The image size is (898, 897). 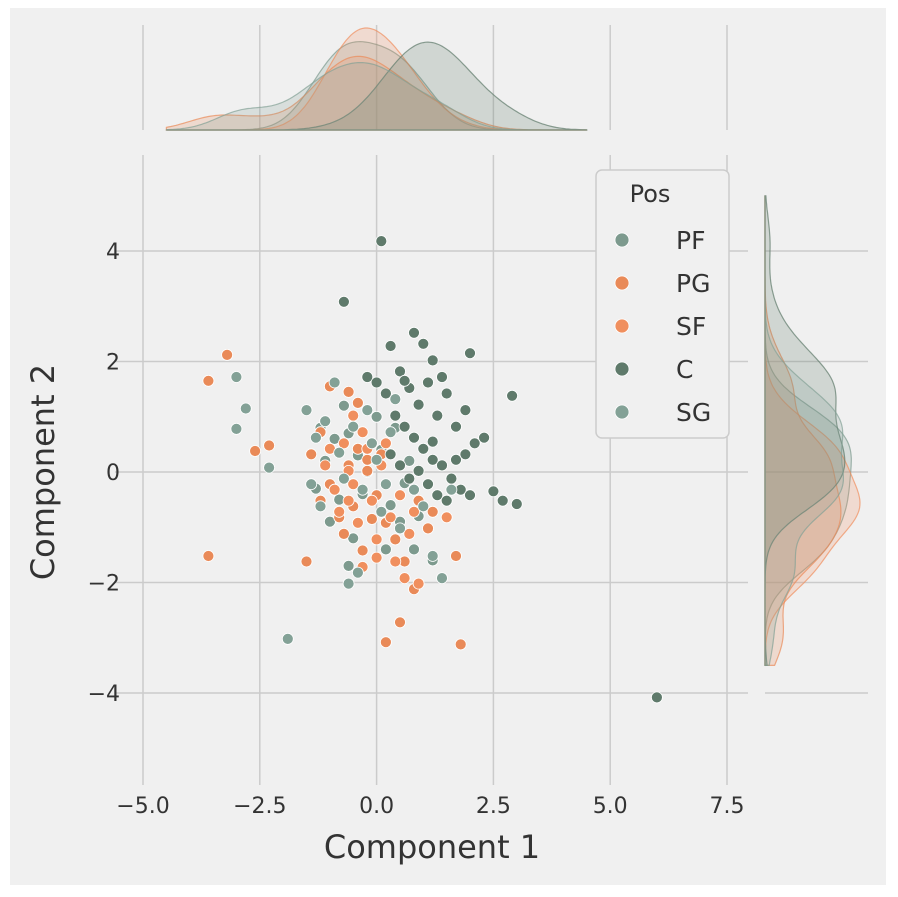 What do you see at coordinates (113, 363) in the screenshot?
I see `y-tick-label: 2` at bounding box center [113, 363].